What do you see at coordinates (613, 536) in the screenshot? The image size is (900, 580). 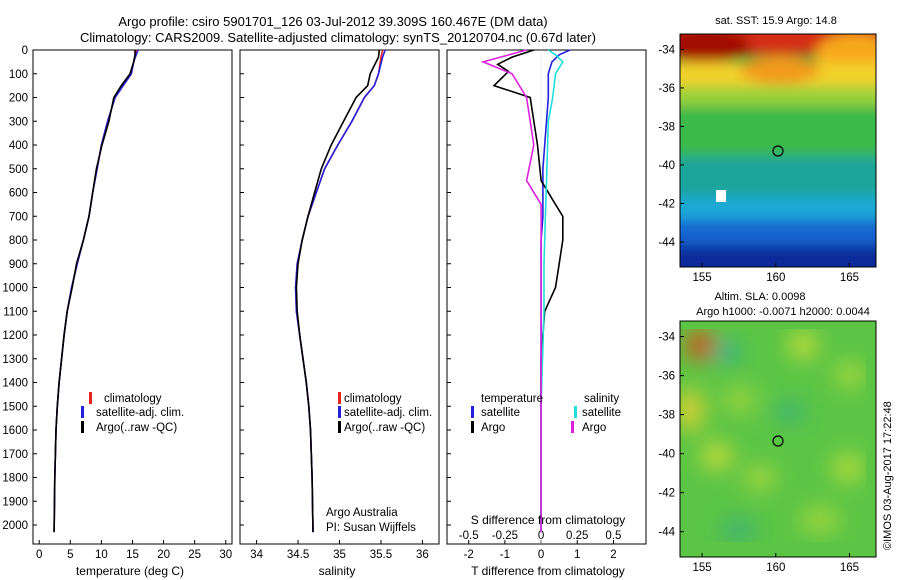 I see `top-x-tick-label: 0.5` at bounding box center [613, 536].